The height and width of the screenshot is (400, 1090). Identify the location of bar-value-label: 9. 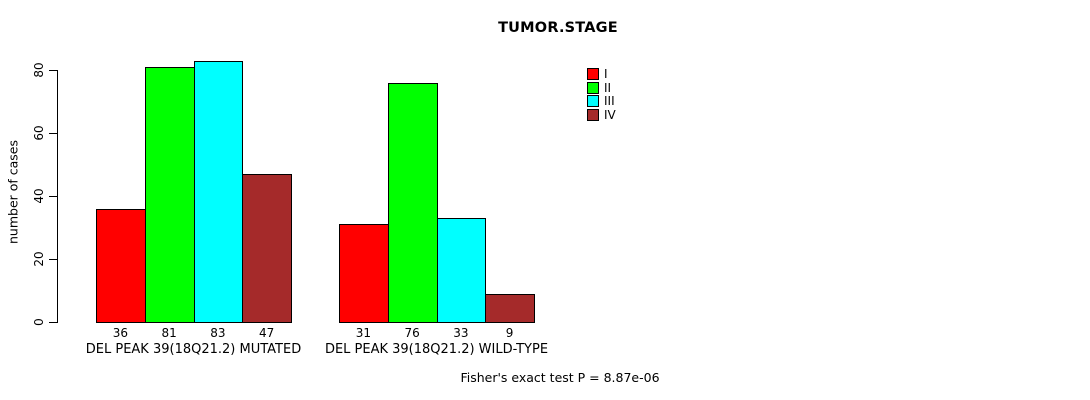
(509, 333).